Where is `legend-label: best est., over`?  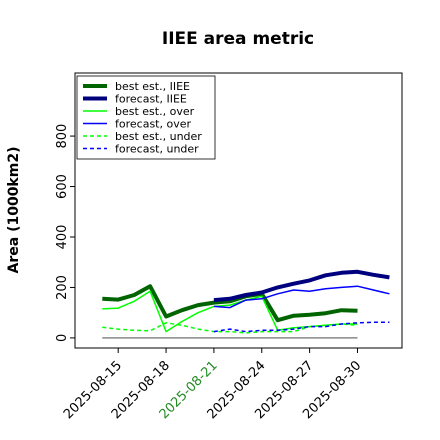
legend-label: best est., over is located at coordinates (155, 111).